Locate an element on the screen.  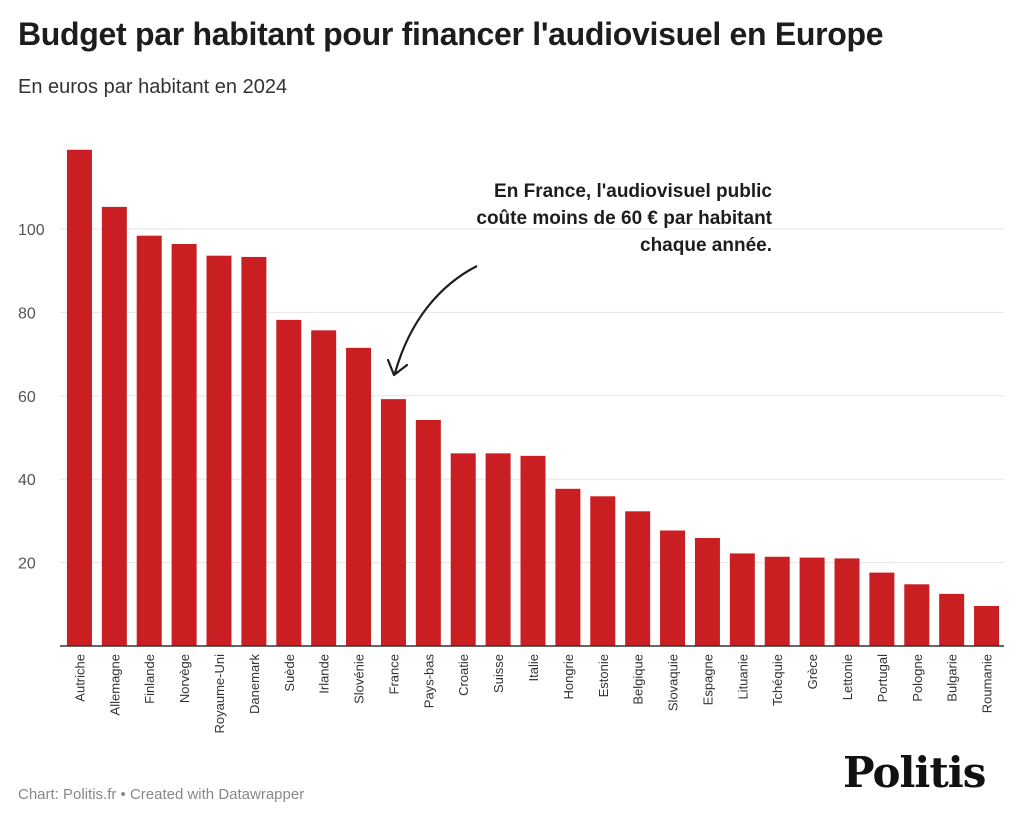
y-tick-label: 20 is located at coordinates (27, 564).